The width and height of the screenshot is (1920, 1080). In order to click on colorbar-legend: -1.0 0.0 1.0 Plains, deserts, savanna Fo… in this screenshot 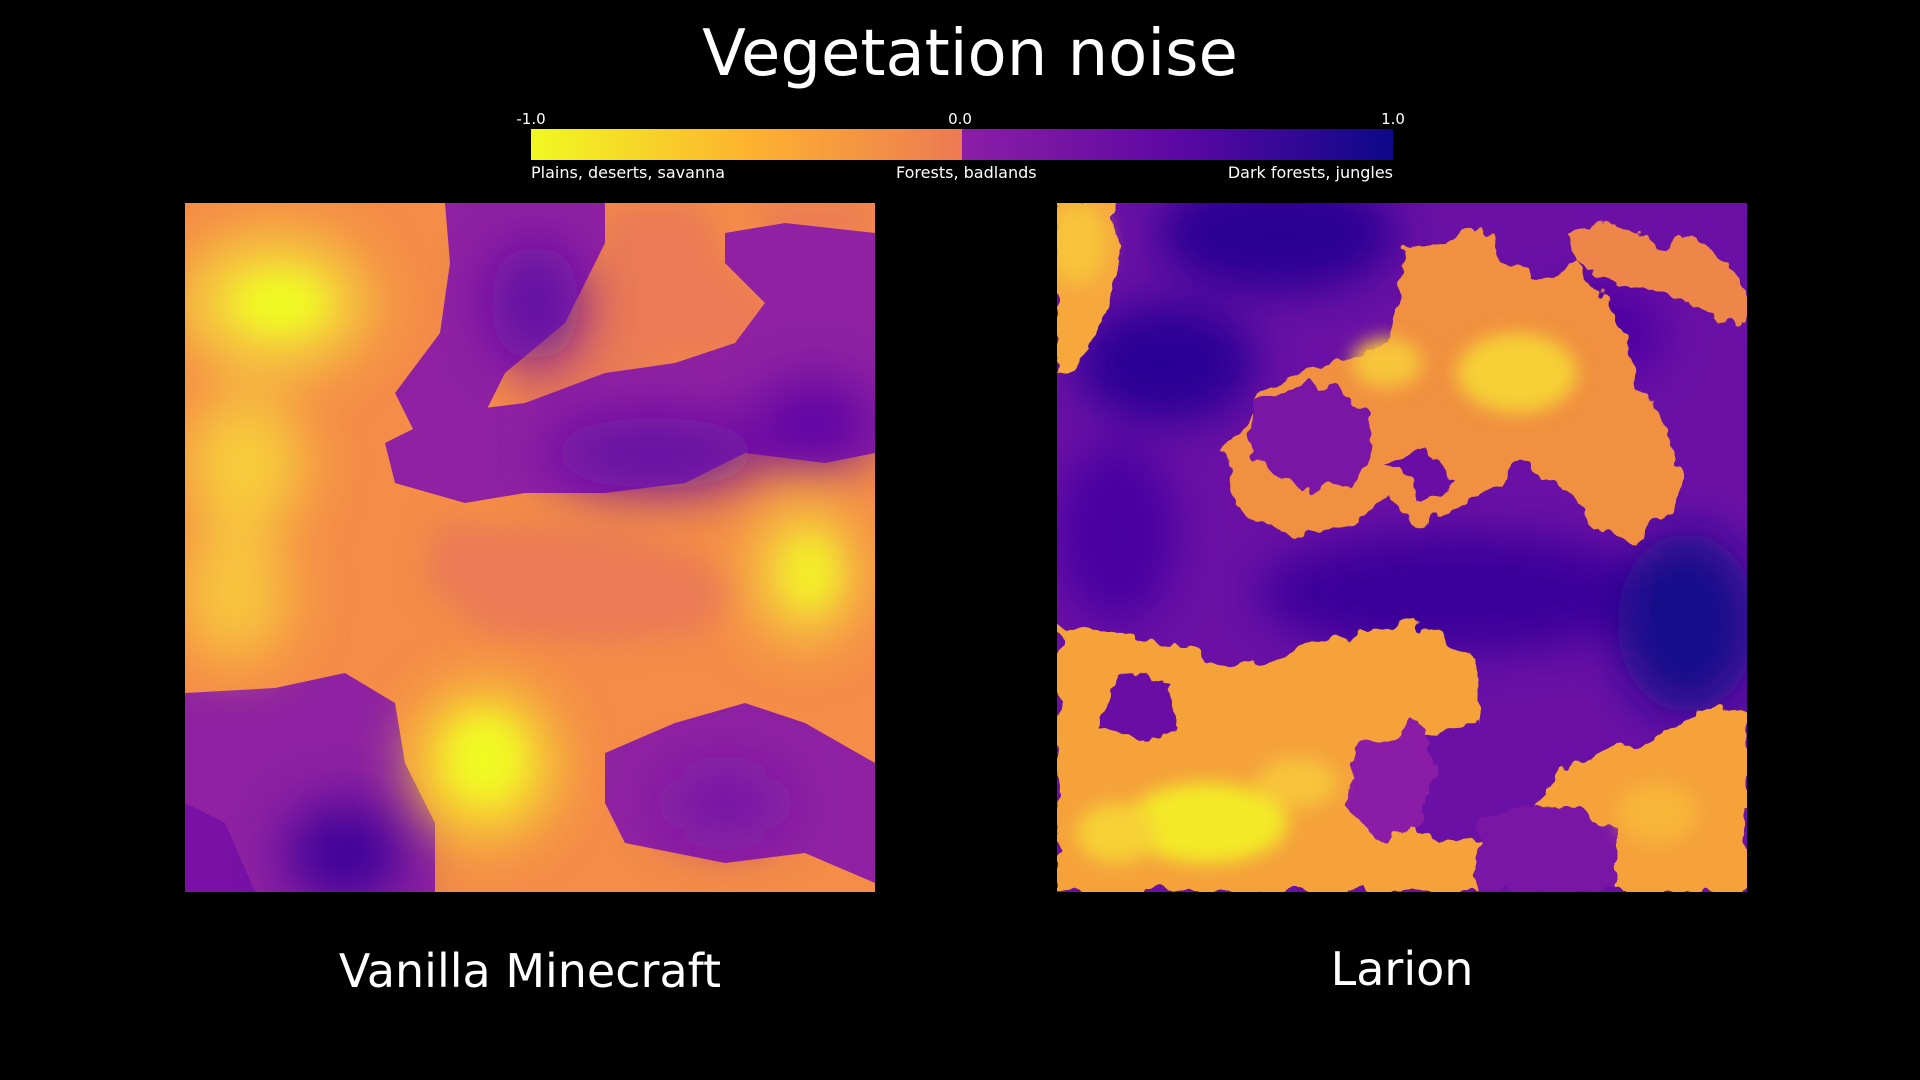, I will do `click(960, 147)`.